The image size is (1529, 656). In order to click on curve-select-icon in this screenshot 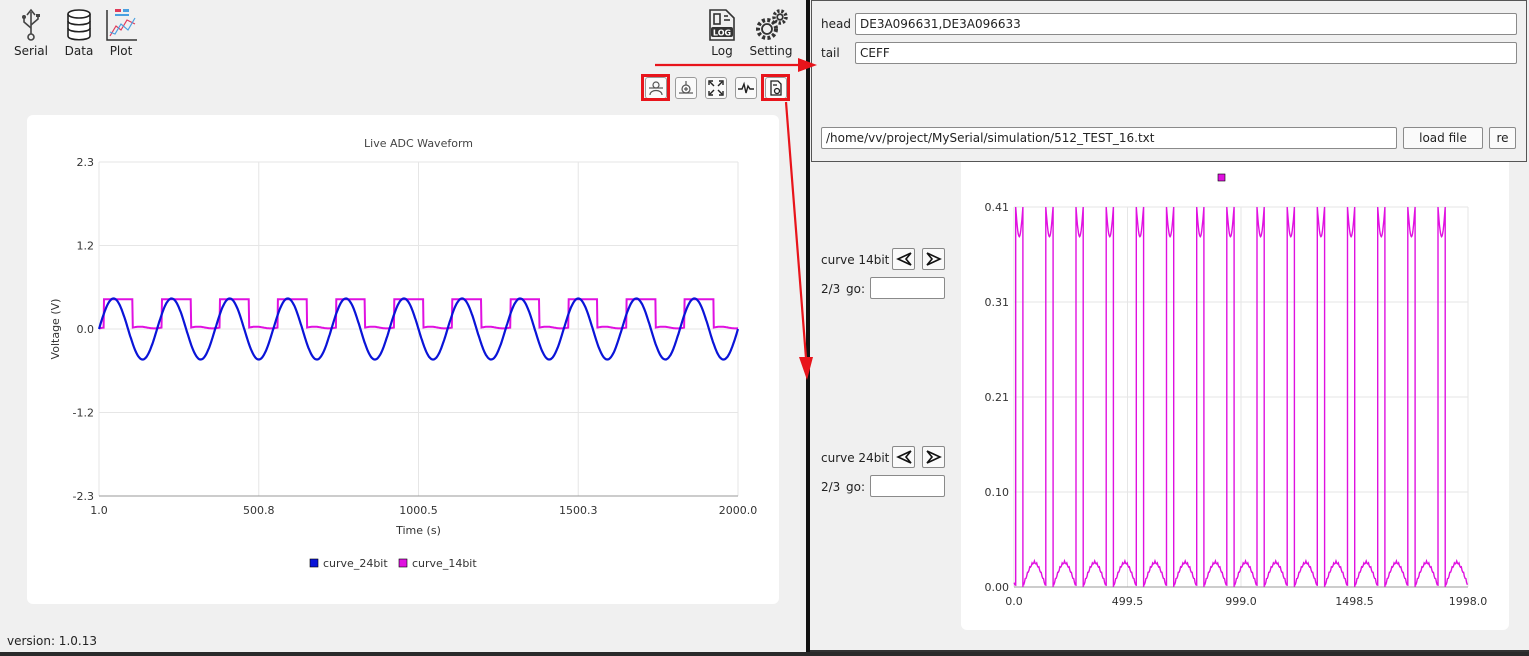, I will do `click(656, 88)`.